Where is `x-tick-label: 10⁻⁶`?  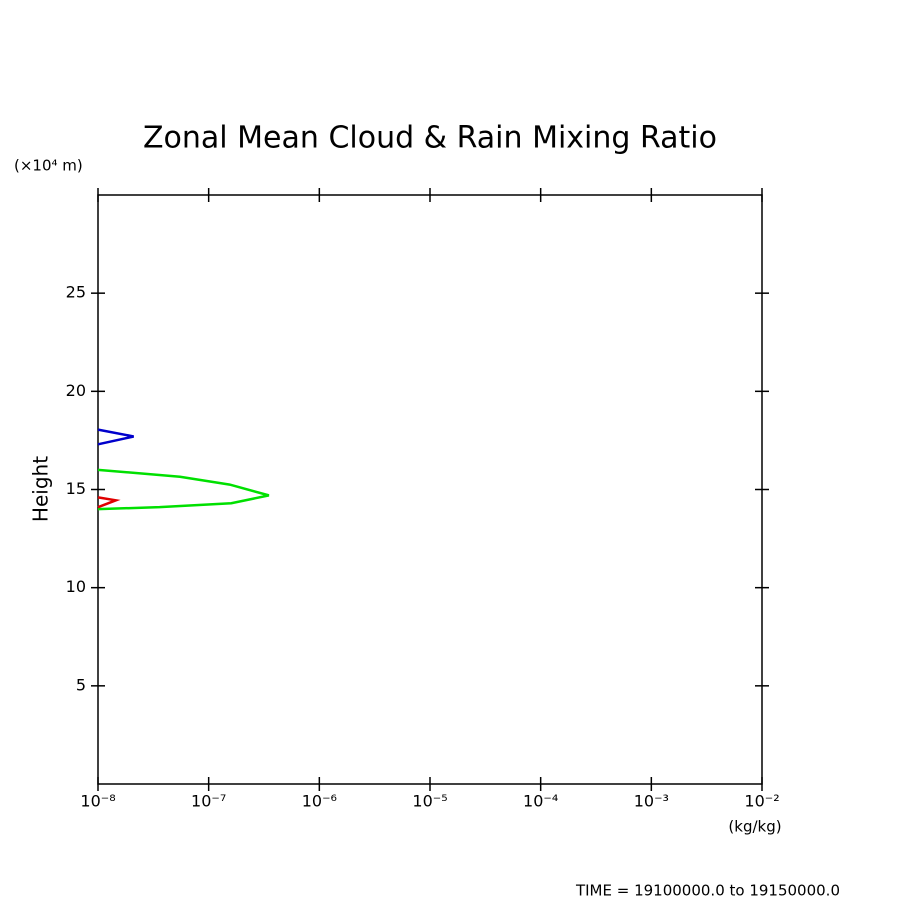
x-tick-label: 10⁻⁶ is located at coordinates (319, 801).